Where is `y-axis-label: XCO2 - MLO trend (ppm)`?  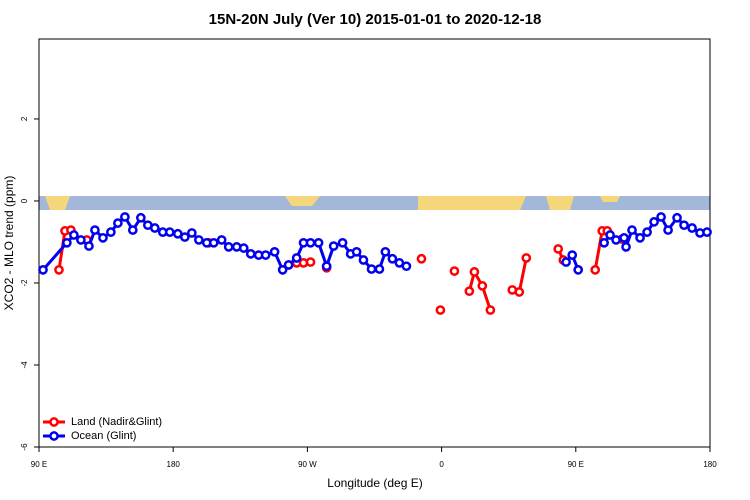
y-axis-label: XCO2 - MLO trend (ppm) is located at coordinates (9, 243).